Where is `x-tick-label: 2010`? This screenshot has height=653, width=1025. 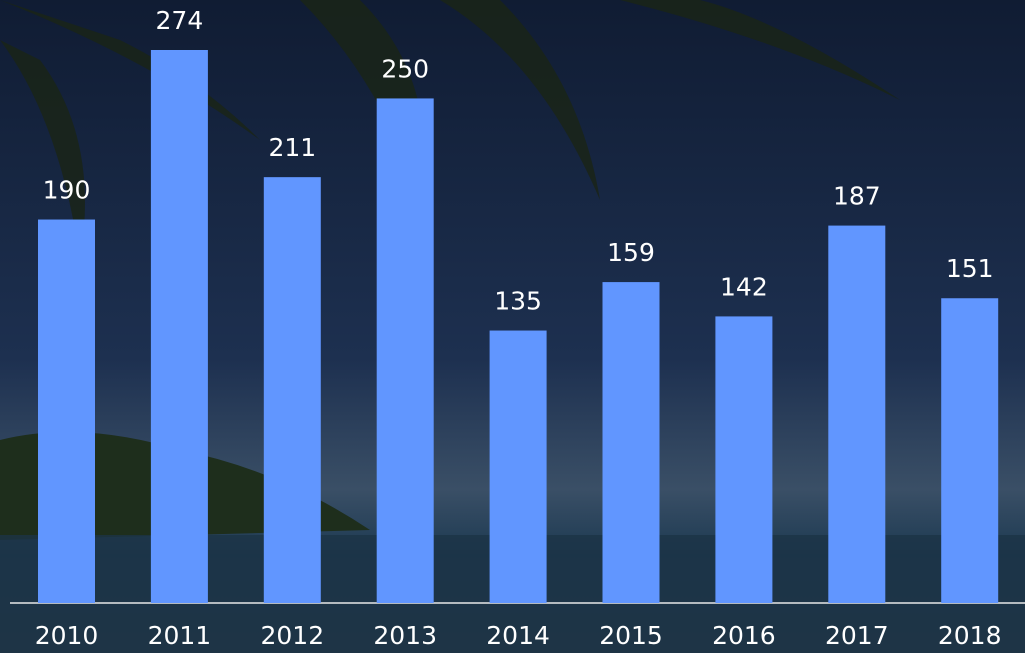 x-tick-label: 2010 is located at coordinates (67, 635).